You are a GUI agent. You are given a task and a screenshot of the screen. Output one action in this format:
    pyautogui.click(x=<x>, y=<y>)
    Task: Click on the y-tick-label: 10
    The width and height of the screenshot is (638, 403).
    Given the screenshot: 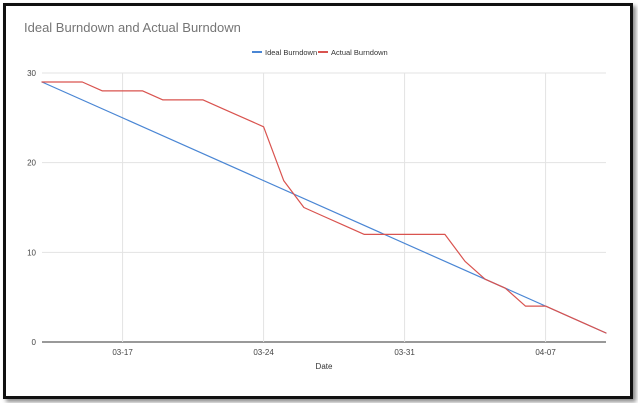 What is the action you would take?
    pyautogui.click(x=31, y=252)
    